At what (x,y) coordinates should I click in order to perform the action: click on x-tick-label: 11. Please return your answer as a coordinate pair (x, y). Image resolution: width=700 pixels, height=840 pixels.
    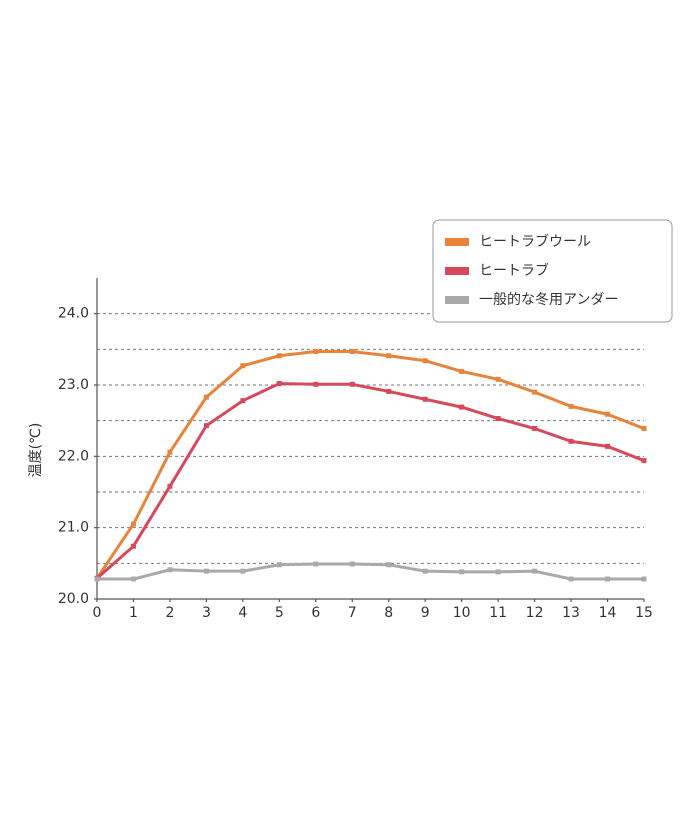
    Looking at the image, I should click on (498, 613).